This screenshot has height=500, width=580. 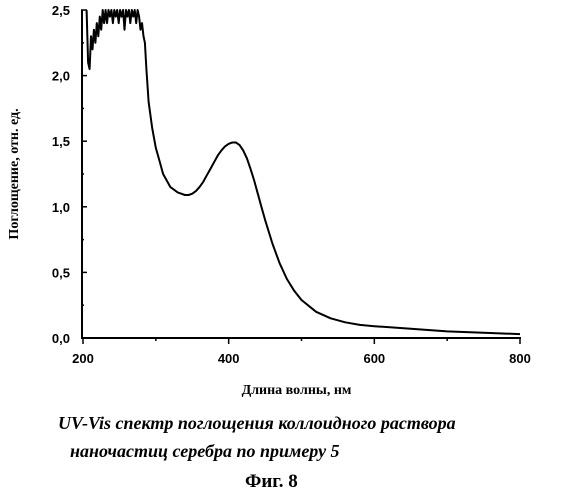 I want to click on y-axis-title: Поглощение, отн. ед., so click(x=14, y=173).